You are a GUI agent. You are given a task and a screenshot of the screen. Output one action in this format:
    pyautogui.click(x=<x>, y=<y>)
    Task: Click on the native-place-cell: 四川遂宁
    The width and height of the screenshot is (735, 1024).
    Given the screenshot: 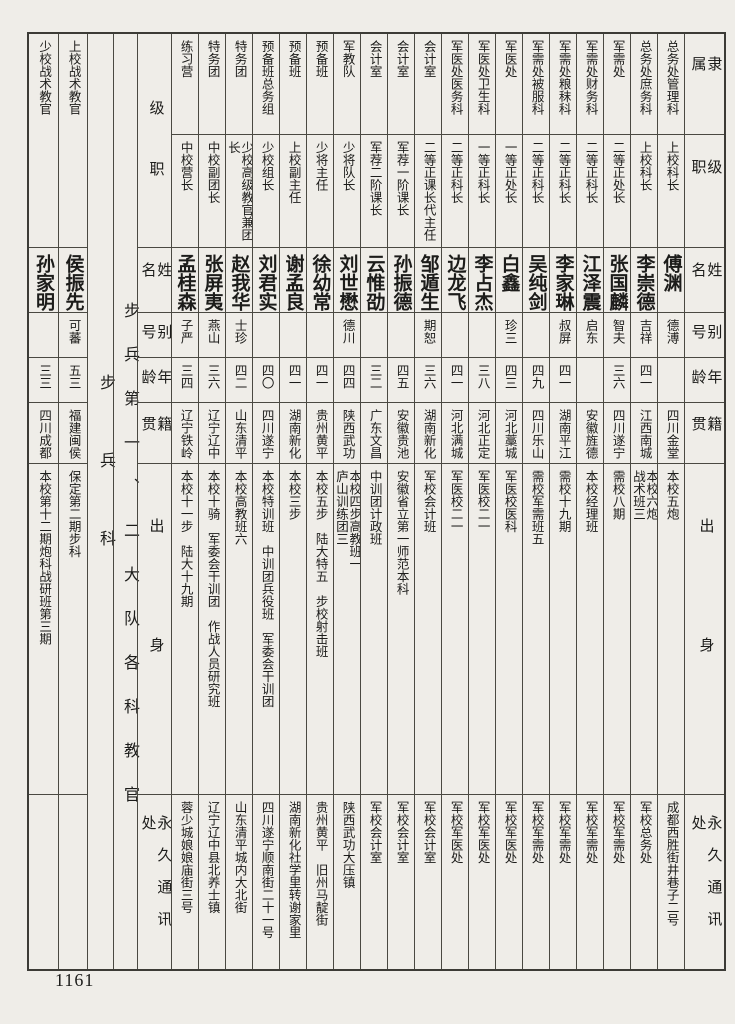 What is the action you would take?
    pyautogui.click(x=266, y=434)
    